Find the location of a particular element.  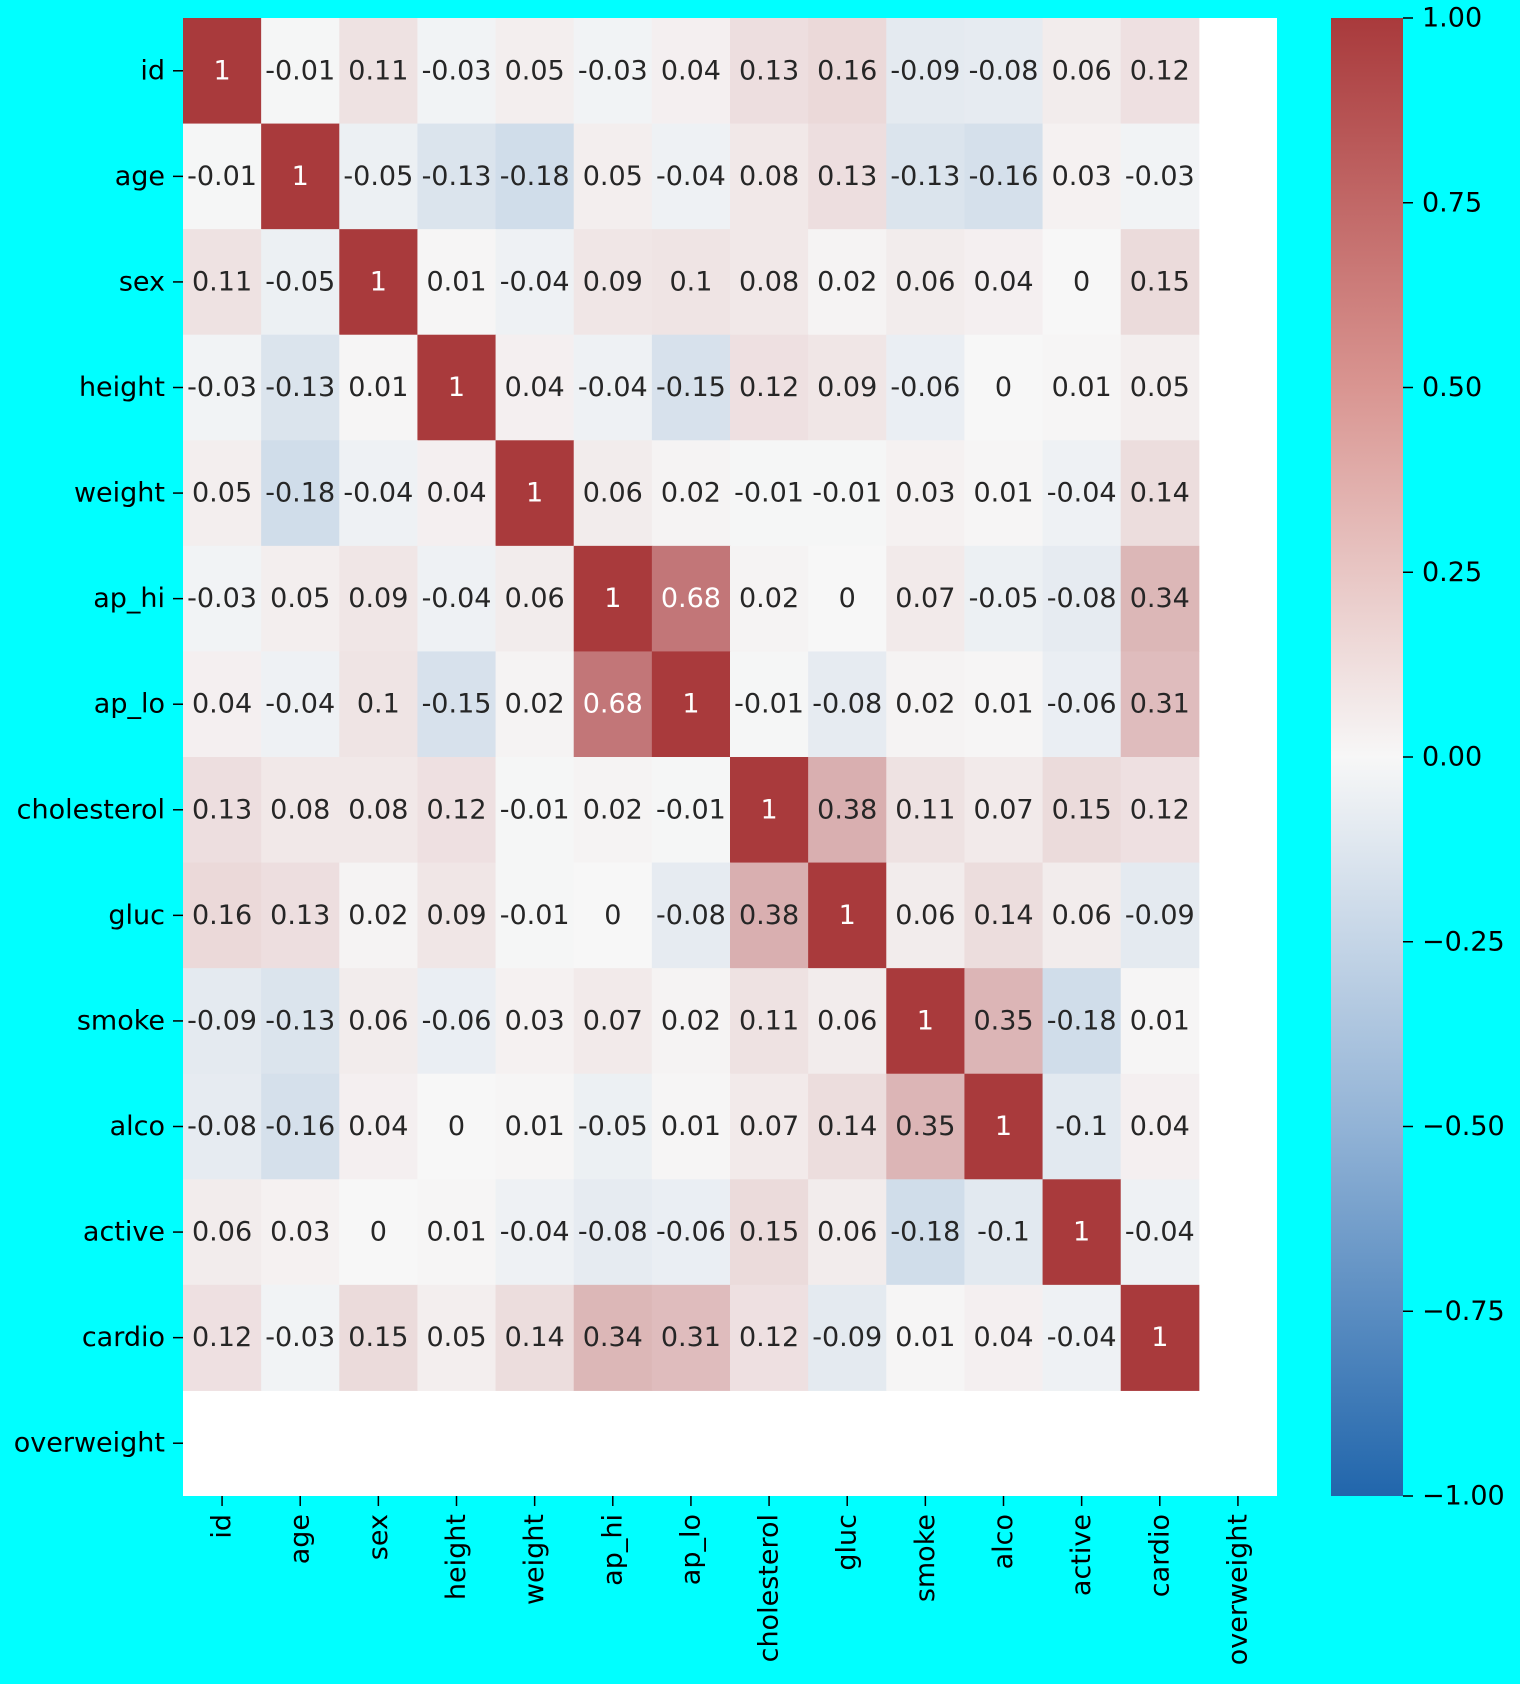

cell-value-label: -0.05 is located at coordinates (300, 281).